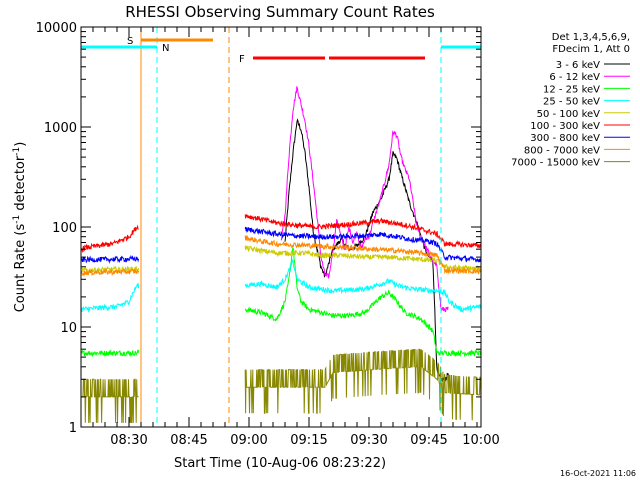 The image size is (640, 480). What do you see at coordinates (598, 473) in the screenshot?
I see `footer-date: 16-Oct-2021 11:06` at bounding box center [598, 473].